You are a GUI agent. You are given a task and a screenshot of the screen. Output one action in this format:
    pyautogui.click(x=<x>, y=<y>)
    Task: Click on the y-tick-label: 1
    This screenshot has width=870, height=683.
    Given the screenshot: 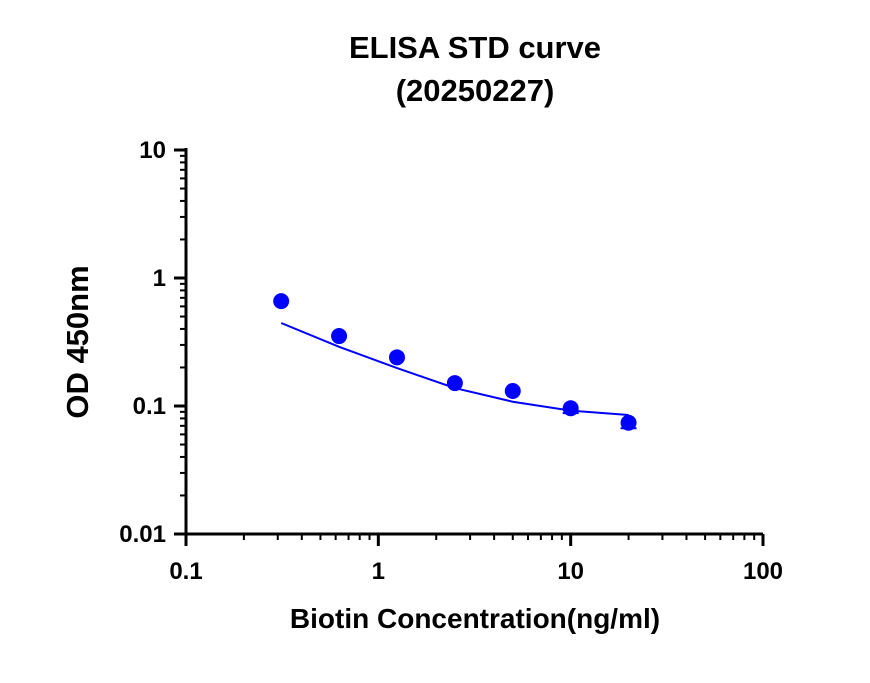 What is the action you would take?
    pyautogui.click(x=159, y=278)
    